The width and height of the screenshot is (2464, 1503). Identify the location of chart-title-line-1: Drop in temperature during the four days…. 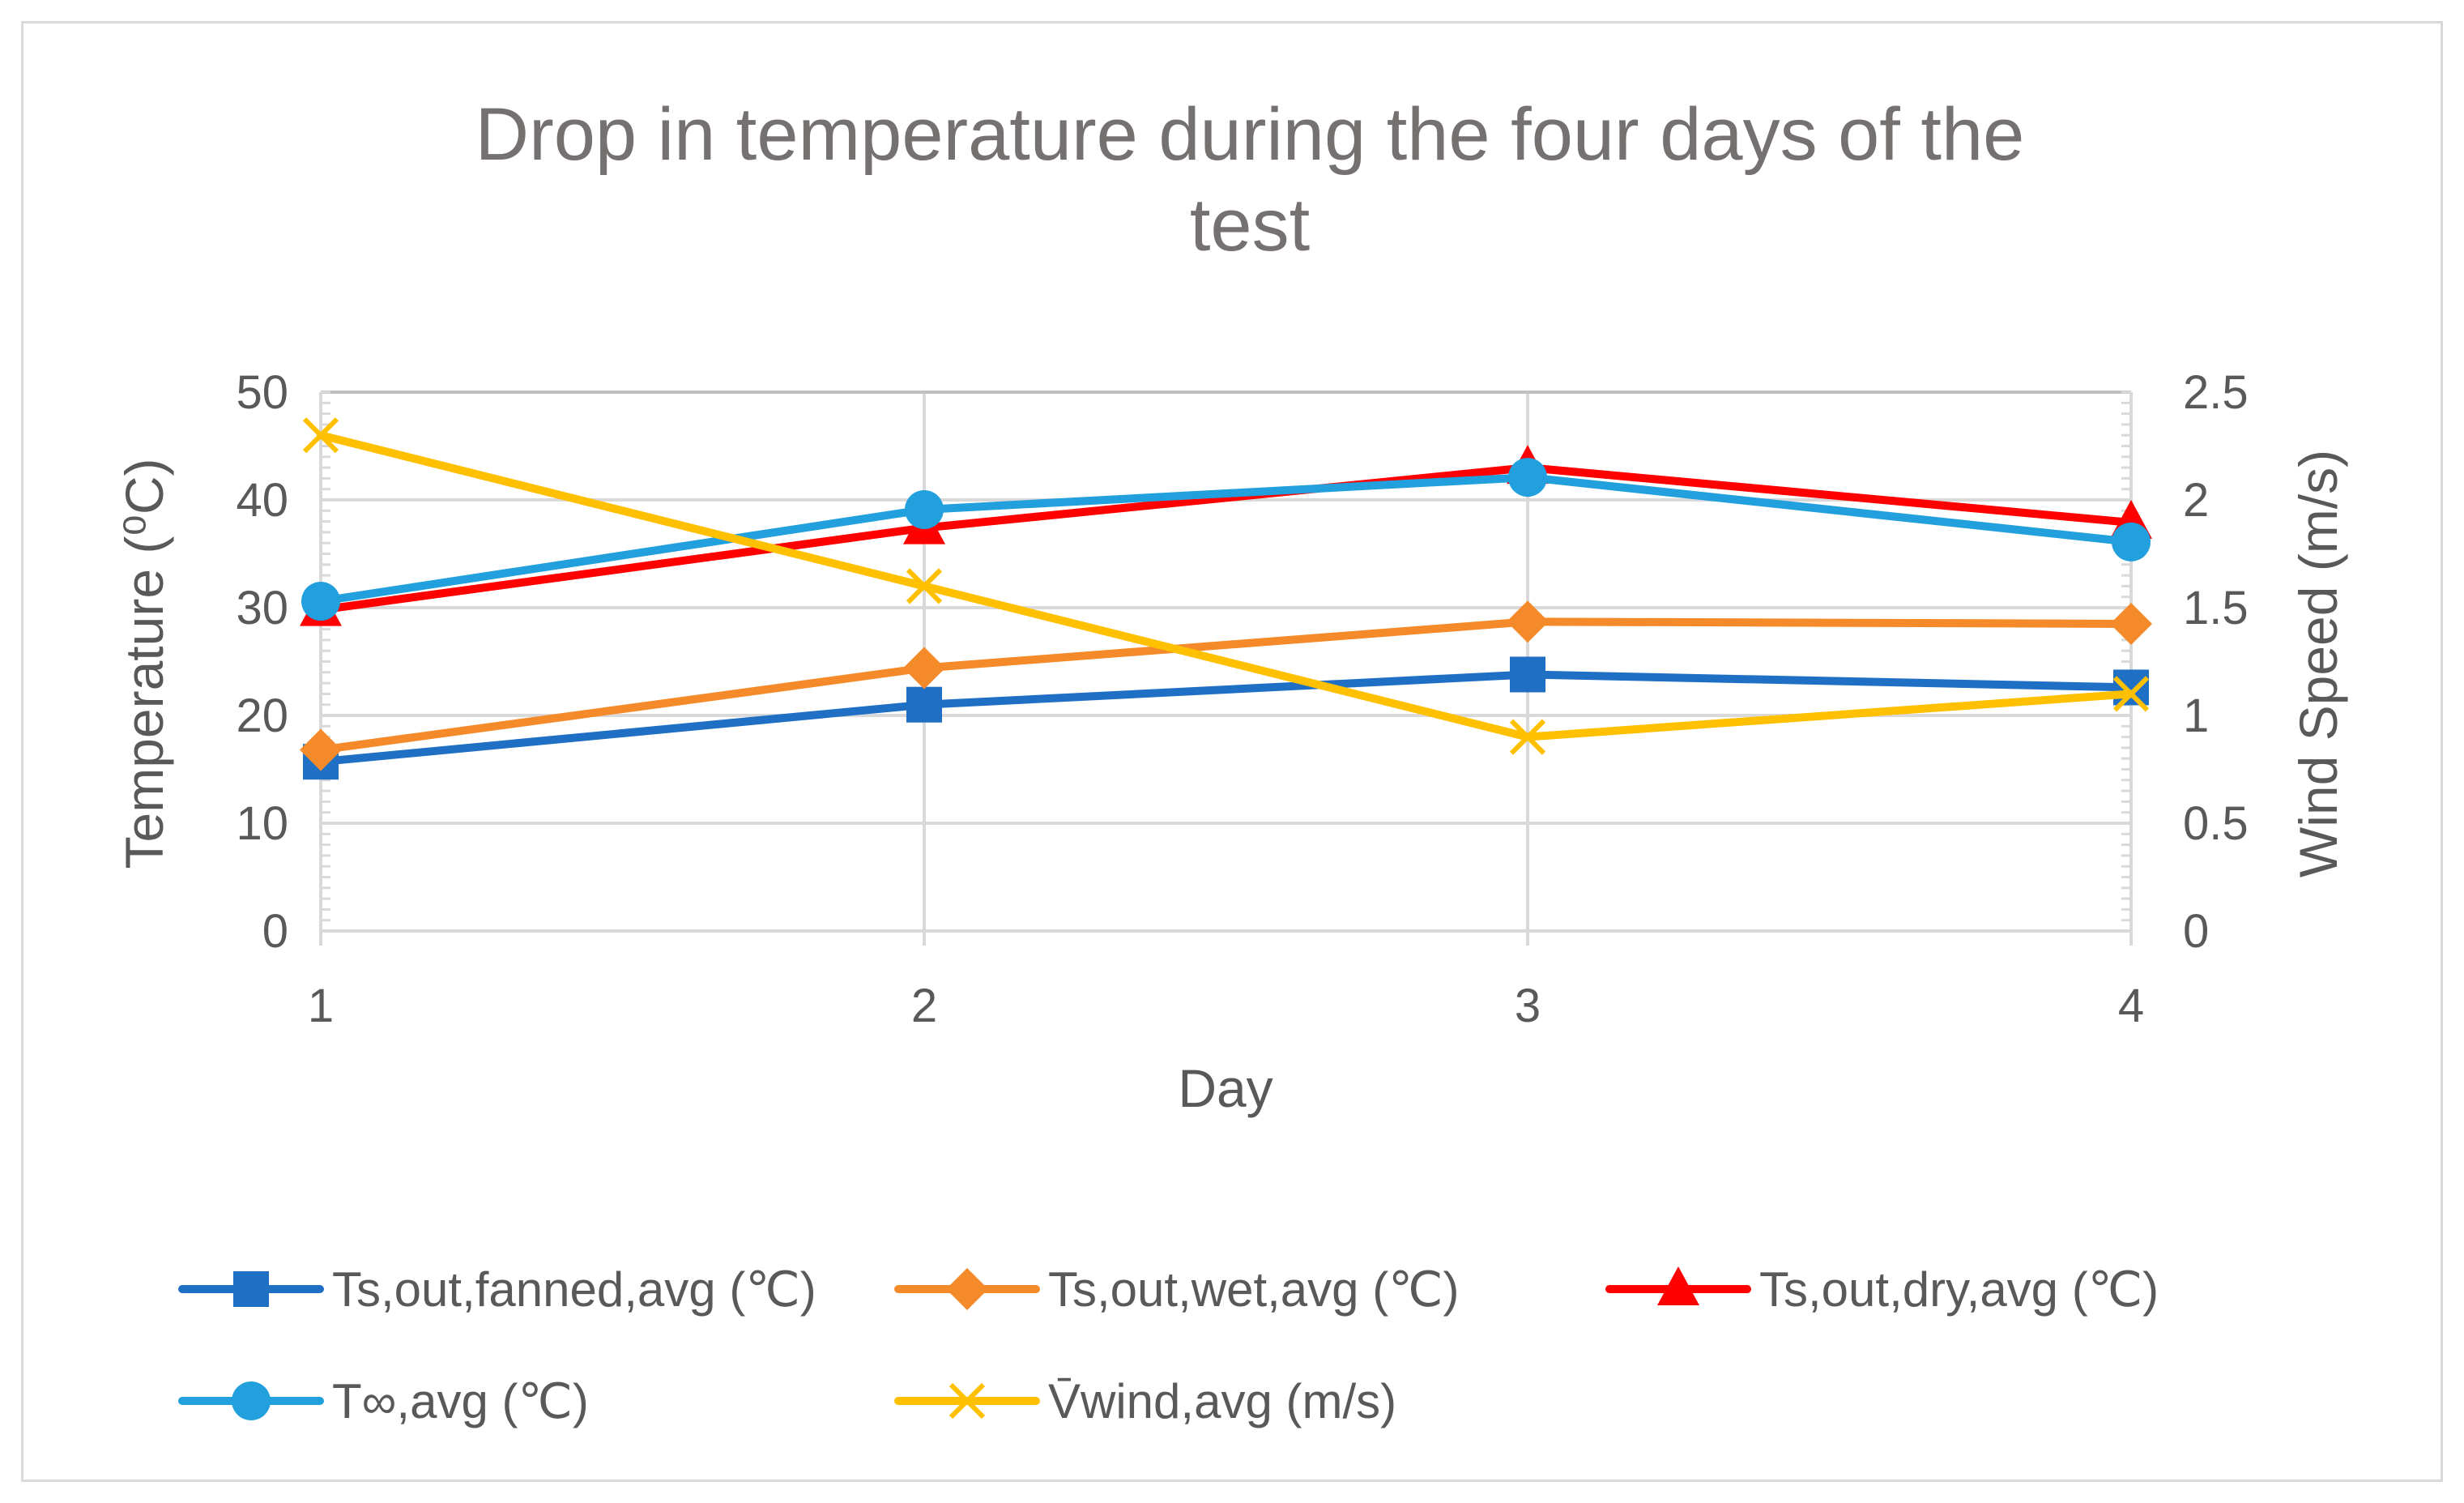
(1250, 134).